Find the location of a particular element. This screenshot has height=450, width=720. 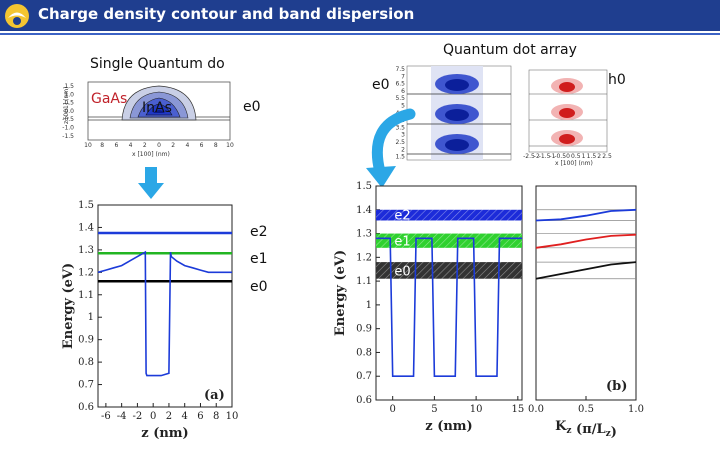

plot-a-ytick-label: 1.1 is located at coordinates (86, 295).